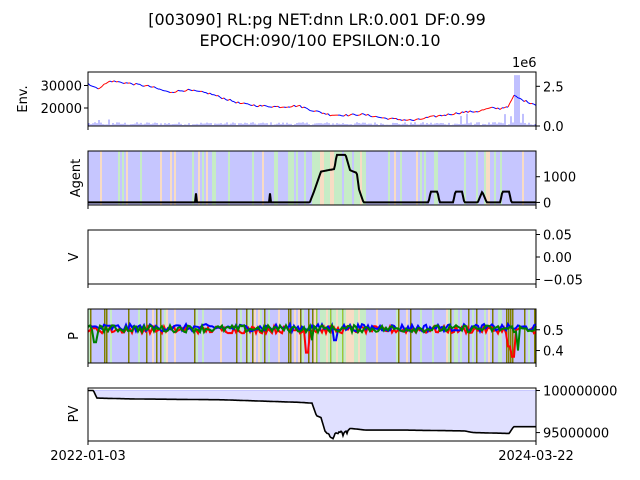 This screenshot has height=480, width=640. Describe the element at coordinates (312, 178) in the screenshot. I see `agent-holdings-line` at that location.